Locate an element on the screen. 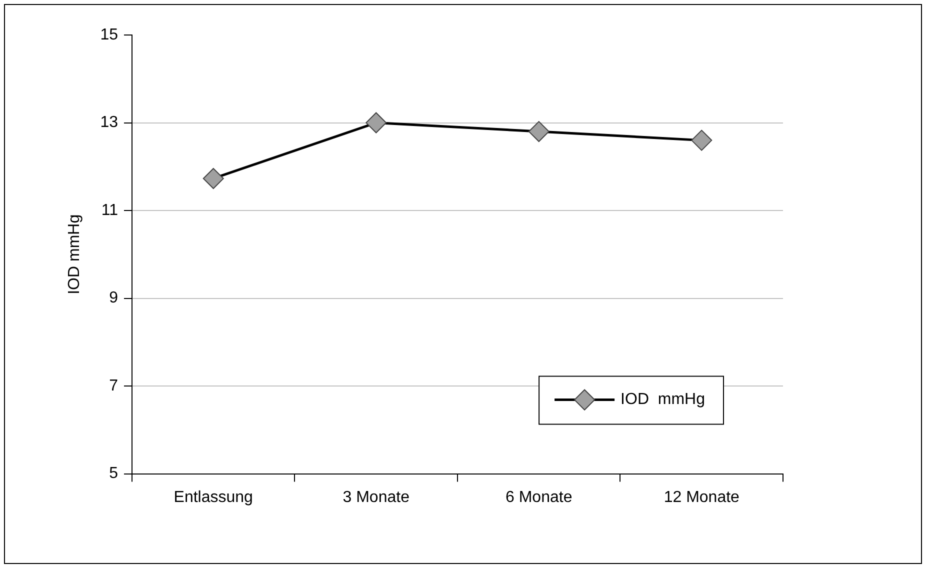 Image resolution: width=926 pixels, height=568 pixels. legend-label: IOD mmHg is located at coordinates (663, 399).